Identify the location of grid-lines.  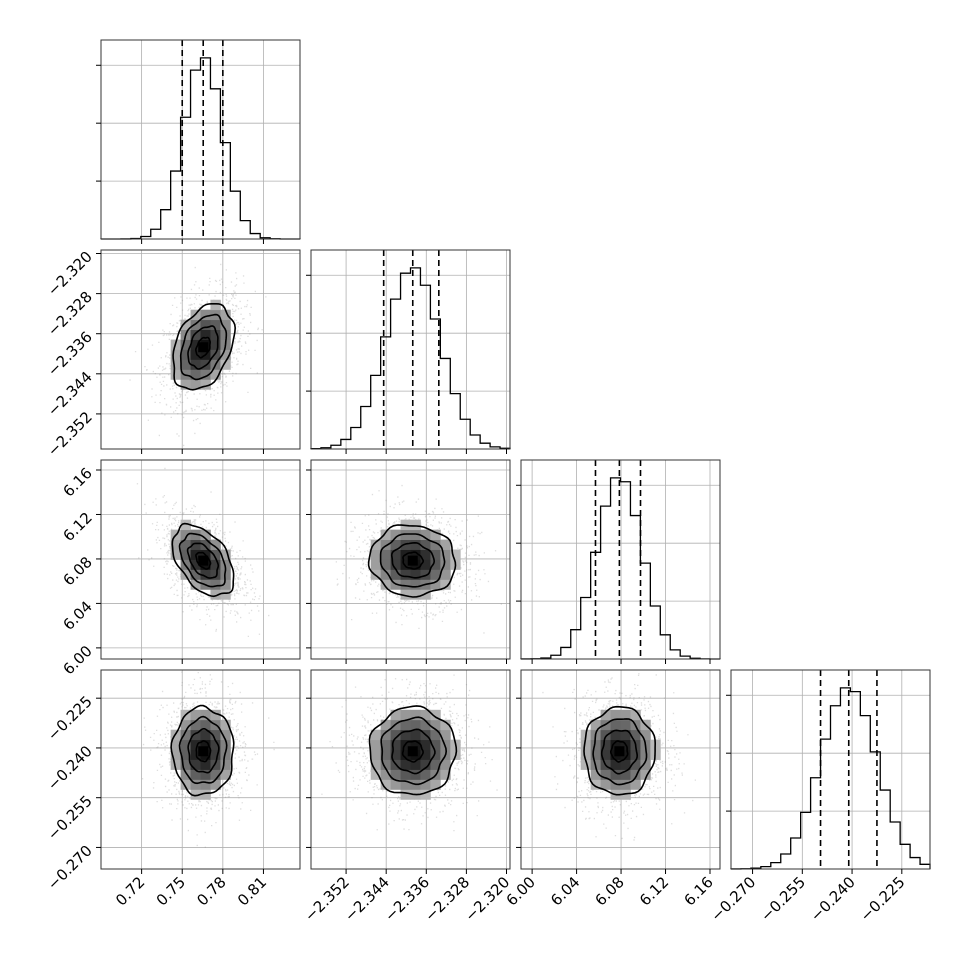
(620, 559).